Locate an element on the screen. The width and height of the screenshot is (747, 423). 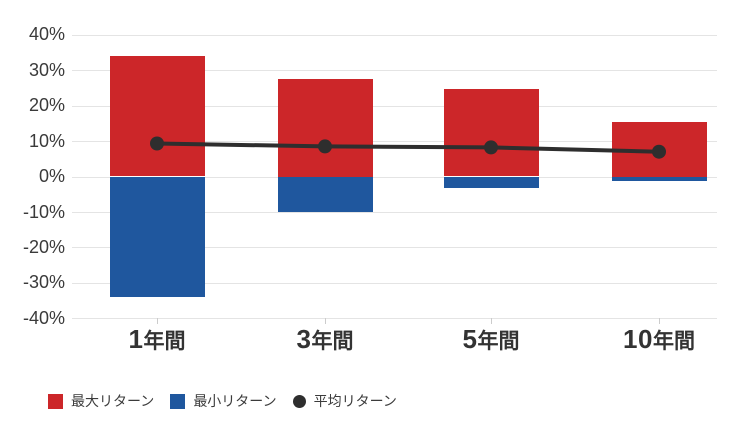
legend-label: 最小リターン is located at coordinates (235, 401).